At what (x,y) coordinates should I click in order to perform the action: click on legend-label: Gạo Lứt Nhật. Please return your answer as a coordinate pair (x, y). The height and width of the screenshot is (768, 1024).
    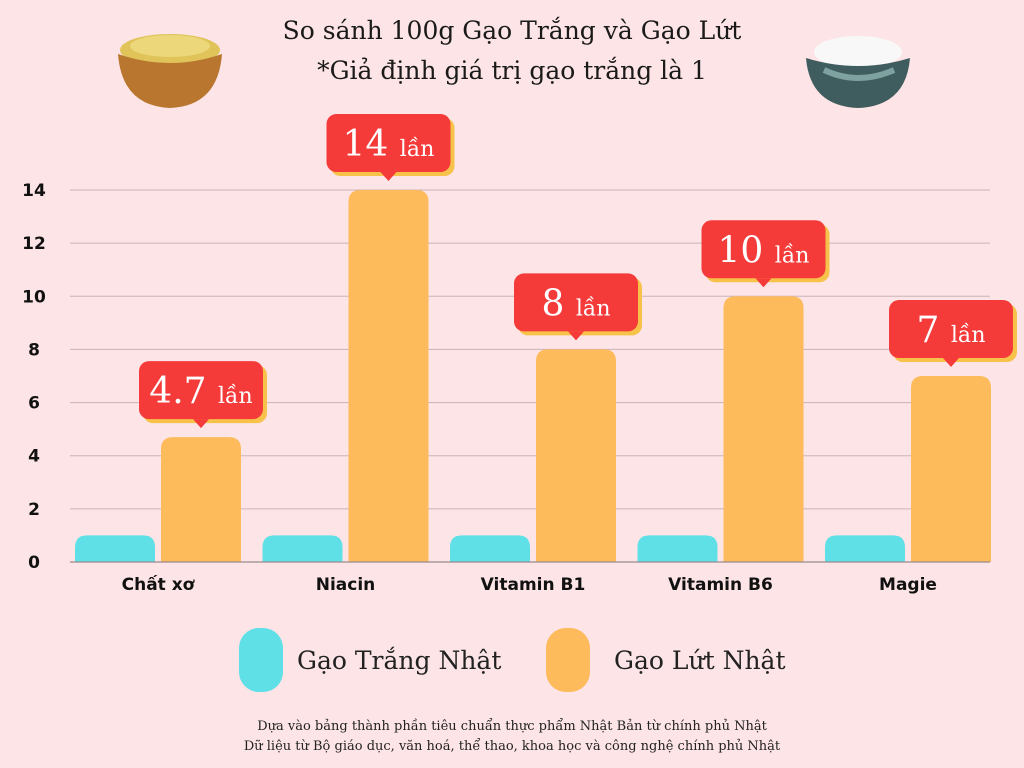
    Looking at the image, I should click on (700, 660).